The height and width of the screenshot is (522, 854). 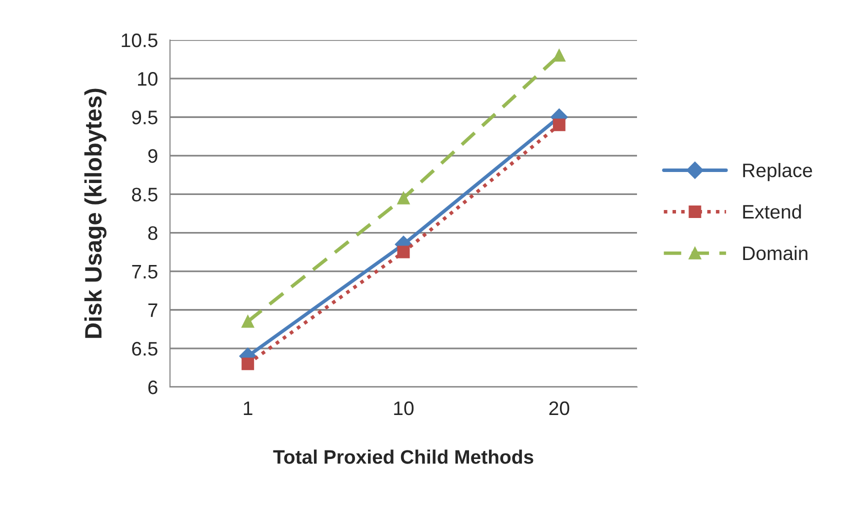 I want to click on y-tick-label: 8, so click(x=153, y=233).